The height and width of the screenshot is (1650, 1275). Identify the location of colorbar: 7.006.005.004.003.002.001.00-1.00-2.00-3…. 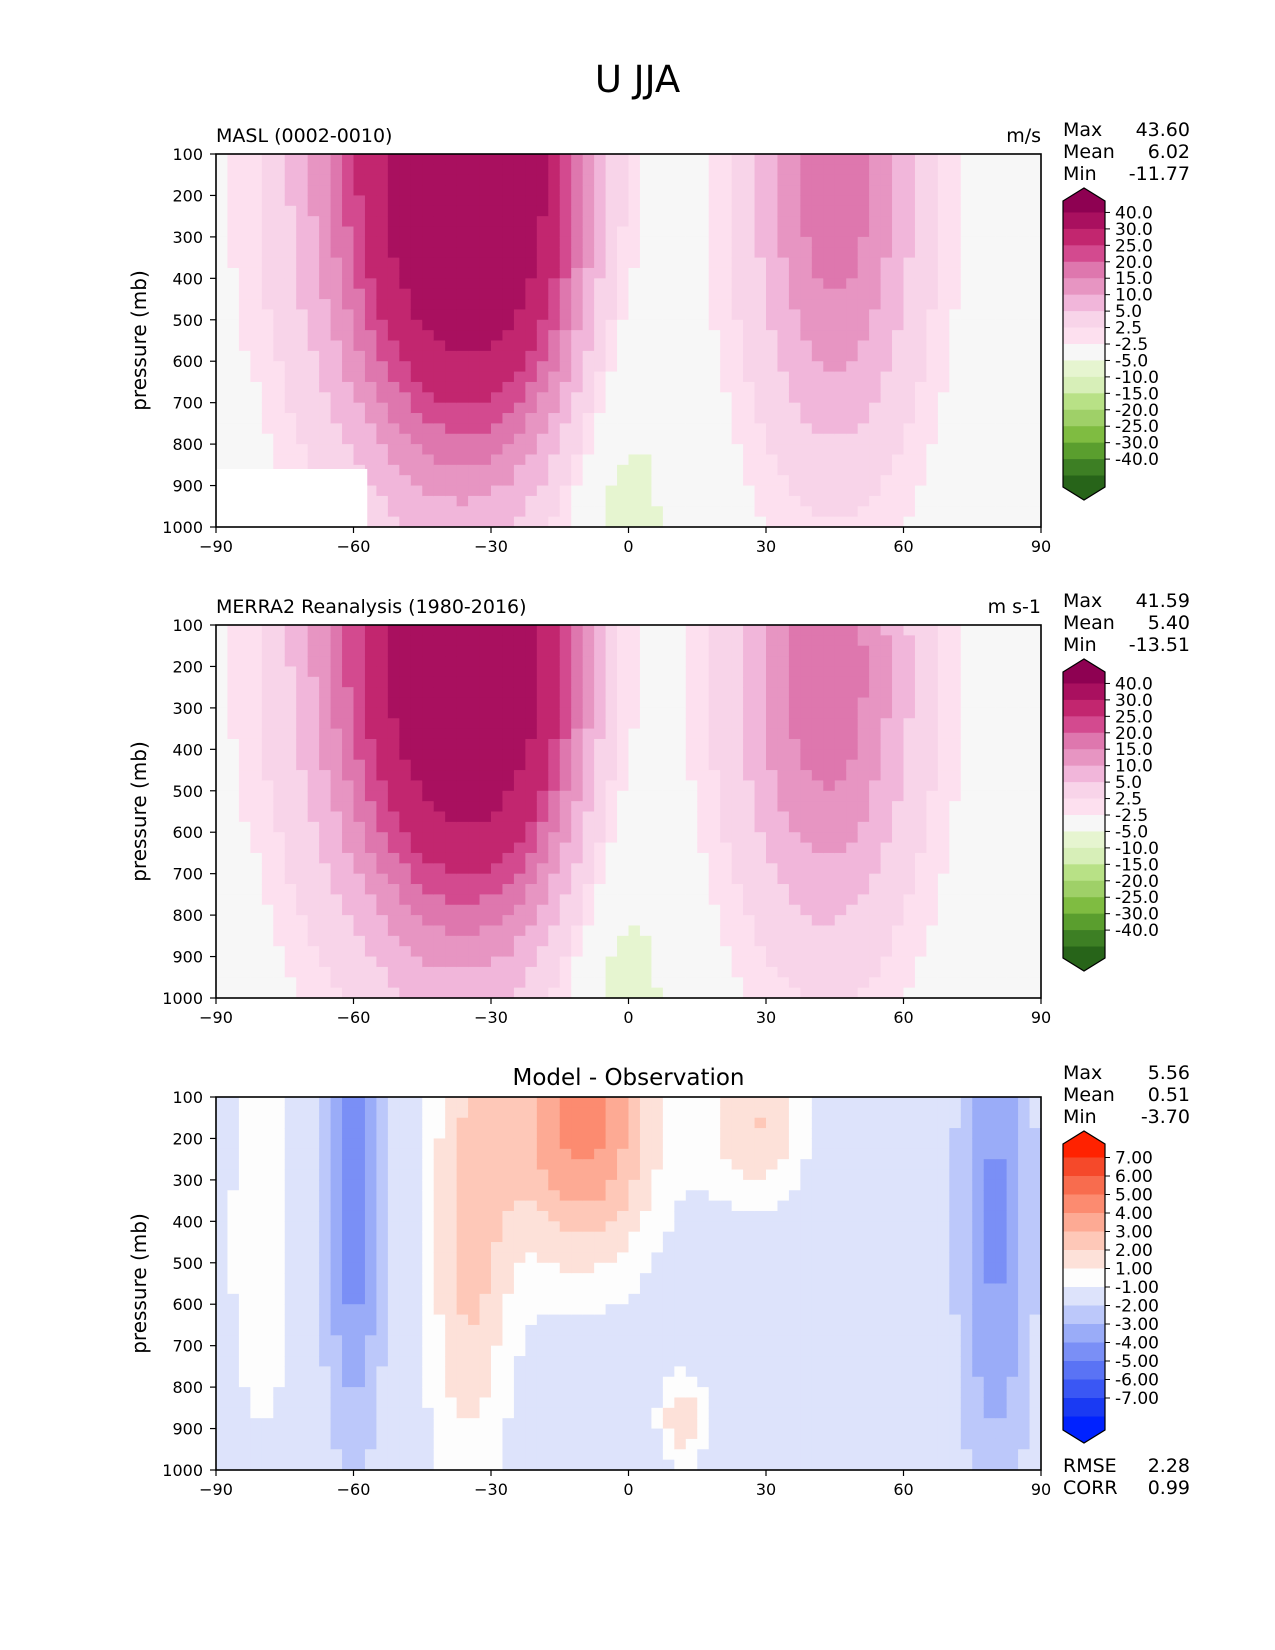
(1110, 1287).